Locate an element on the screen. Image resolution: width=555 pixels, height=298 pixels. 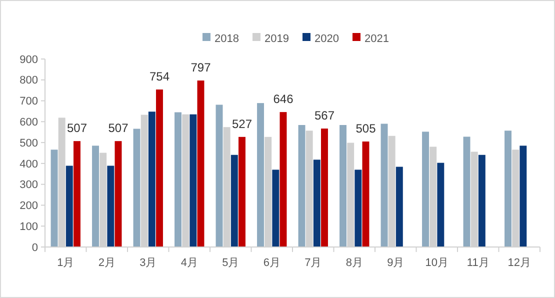
x-tick-label: 10月 is located at coordinates (436, 263).